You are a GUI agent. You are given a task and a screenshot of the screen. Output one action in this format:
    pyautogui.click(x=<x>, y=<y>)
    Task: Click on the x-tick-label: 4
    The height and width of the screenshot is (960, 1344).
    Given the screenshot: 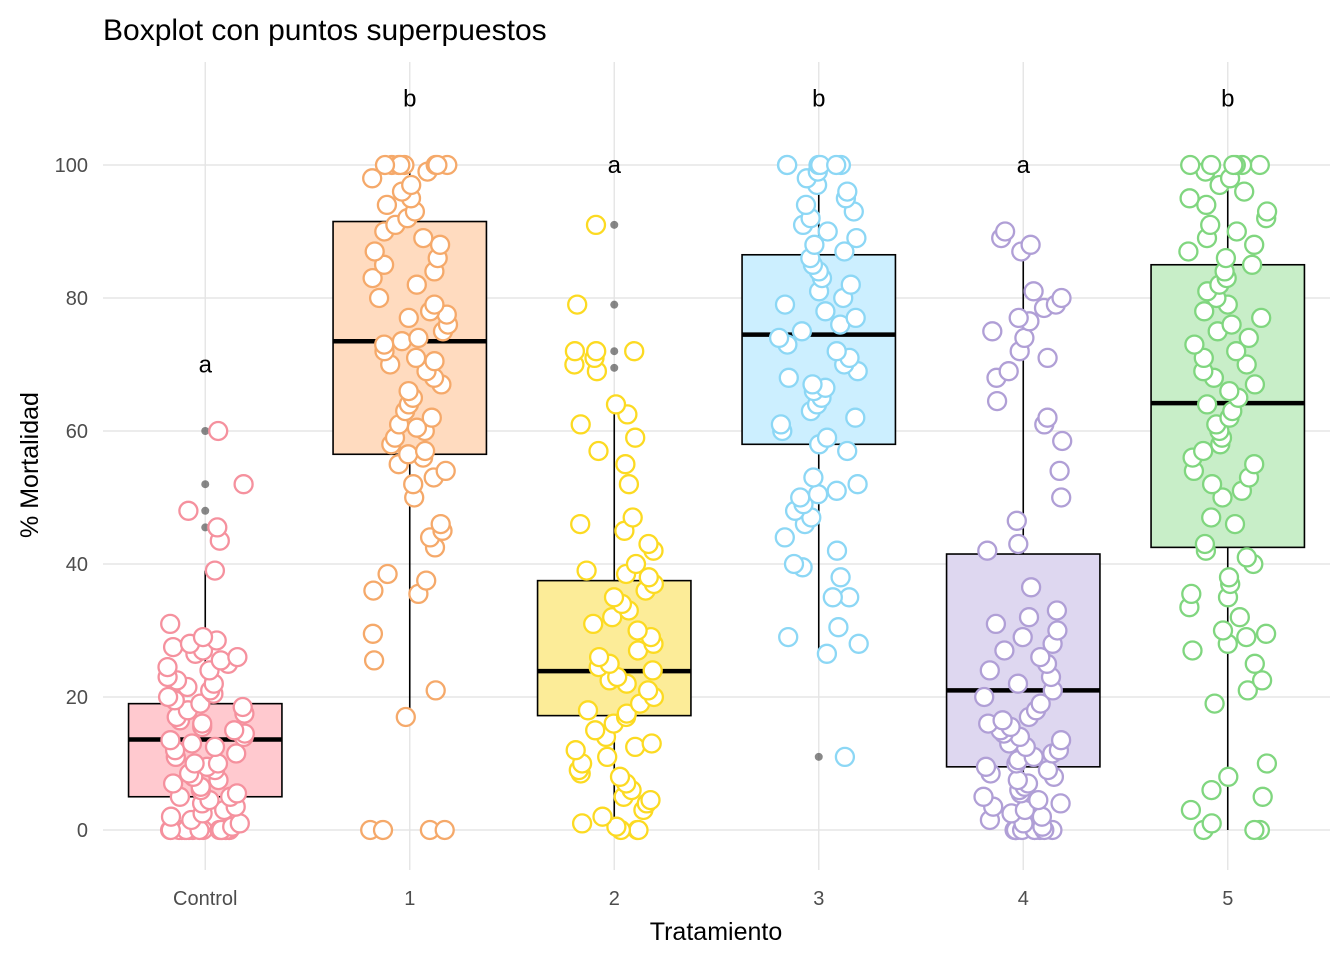 What is the action you would take?
    pyautogui.click(x=1023, y=899)
    